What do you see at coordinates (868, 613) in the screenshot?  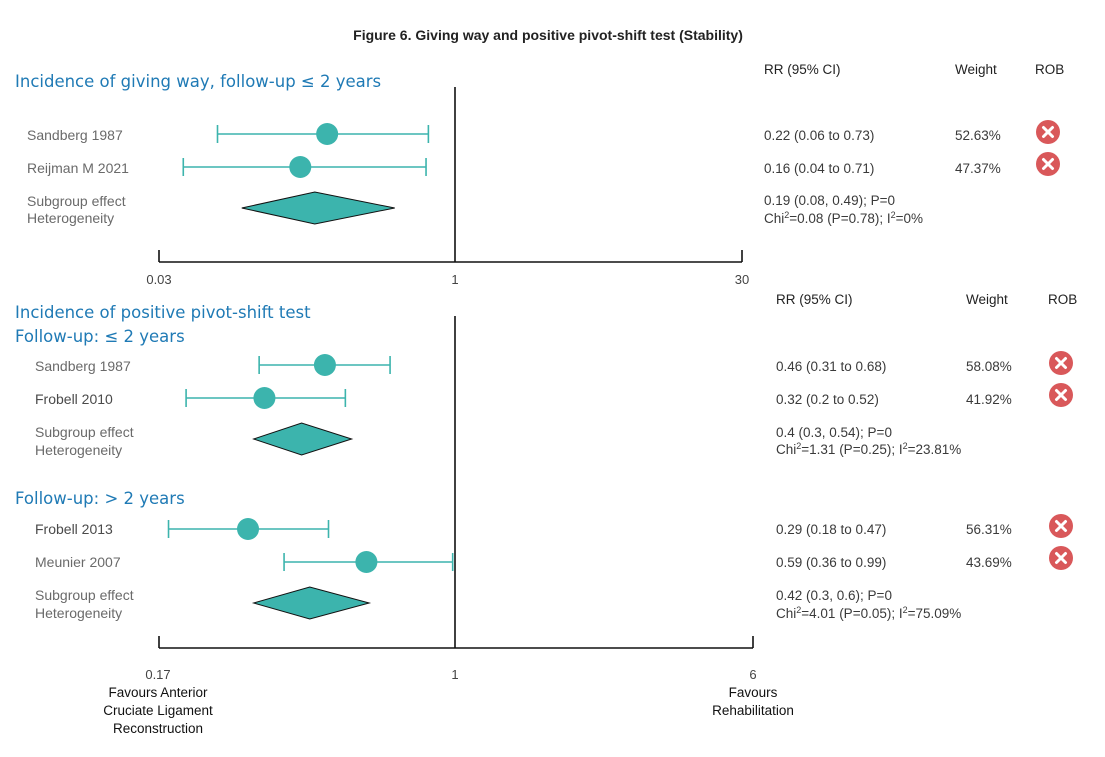 I see `heterogeneity-text: Chi2=4.01 (P=0.05); I2=75.09%` at bounding box center [868, 613].